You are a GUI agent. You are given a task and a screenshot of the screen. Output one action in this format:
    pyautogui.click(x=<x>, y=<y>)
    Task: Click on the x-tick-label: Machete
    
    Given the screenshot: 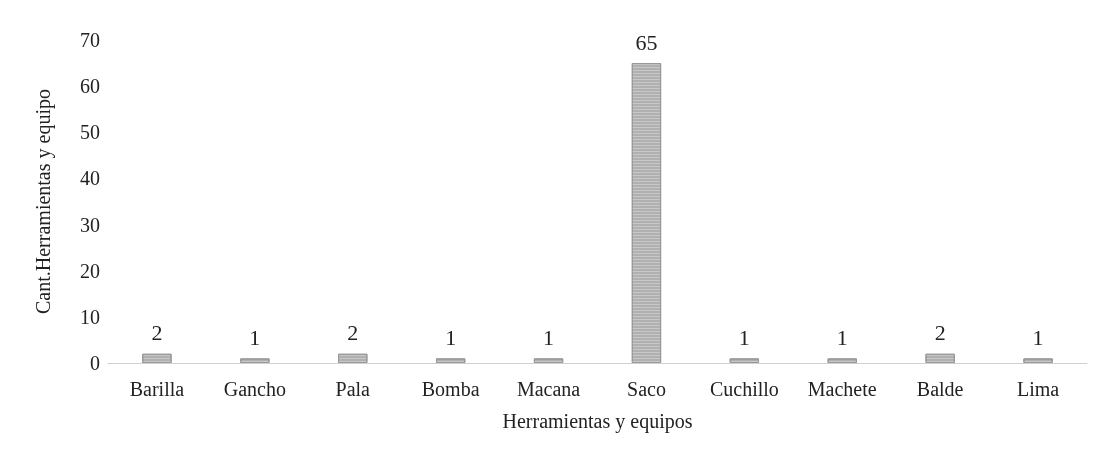 What is the action you would take?
    pyautogui.click(x=842, y=389)
    